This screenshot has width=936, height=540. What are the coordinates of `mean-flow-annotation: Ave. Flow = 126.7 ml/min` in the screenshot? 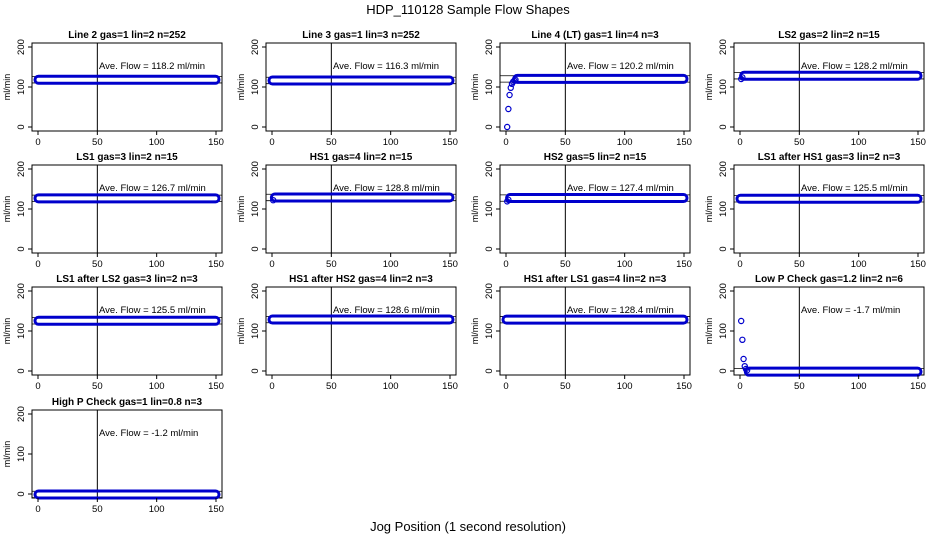 It's located at (152, 188).